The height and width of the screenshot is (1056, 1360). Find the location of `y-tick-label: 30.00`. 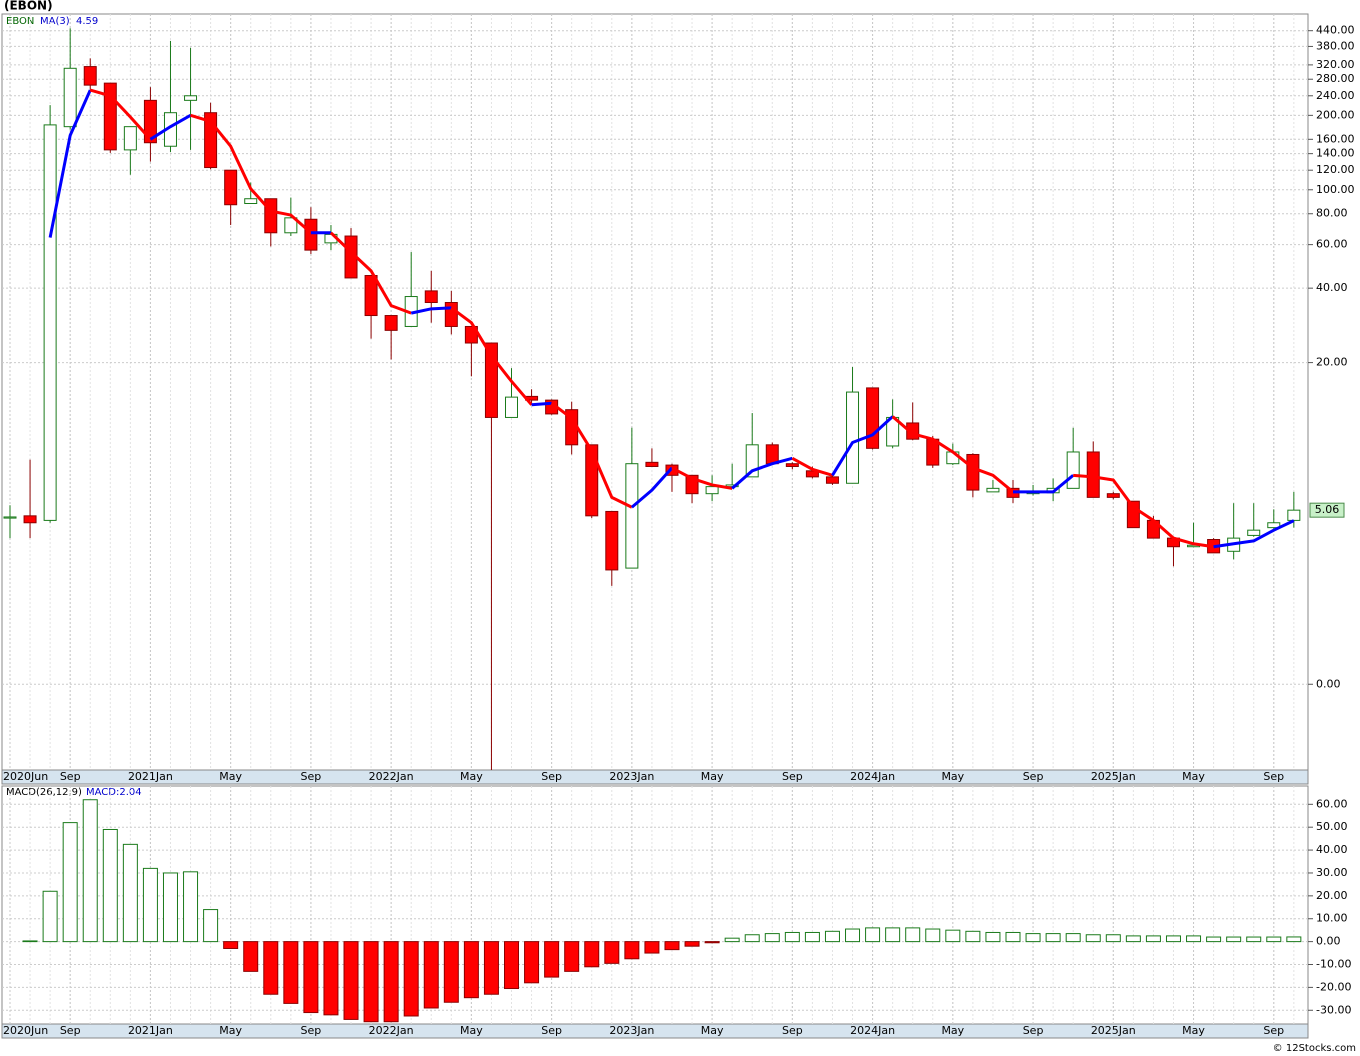

y-tick-label: 30.00 is located at coordinates (1332, 872).